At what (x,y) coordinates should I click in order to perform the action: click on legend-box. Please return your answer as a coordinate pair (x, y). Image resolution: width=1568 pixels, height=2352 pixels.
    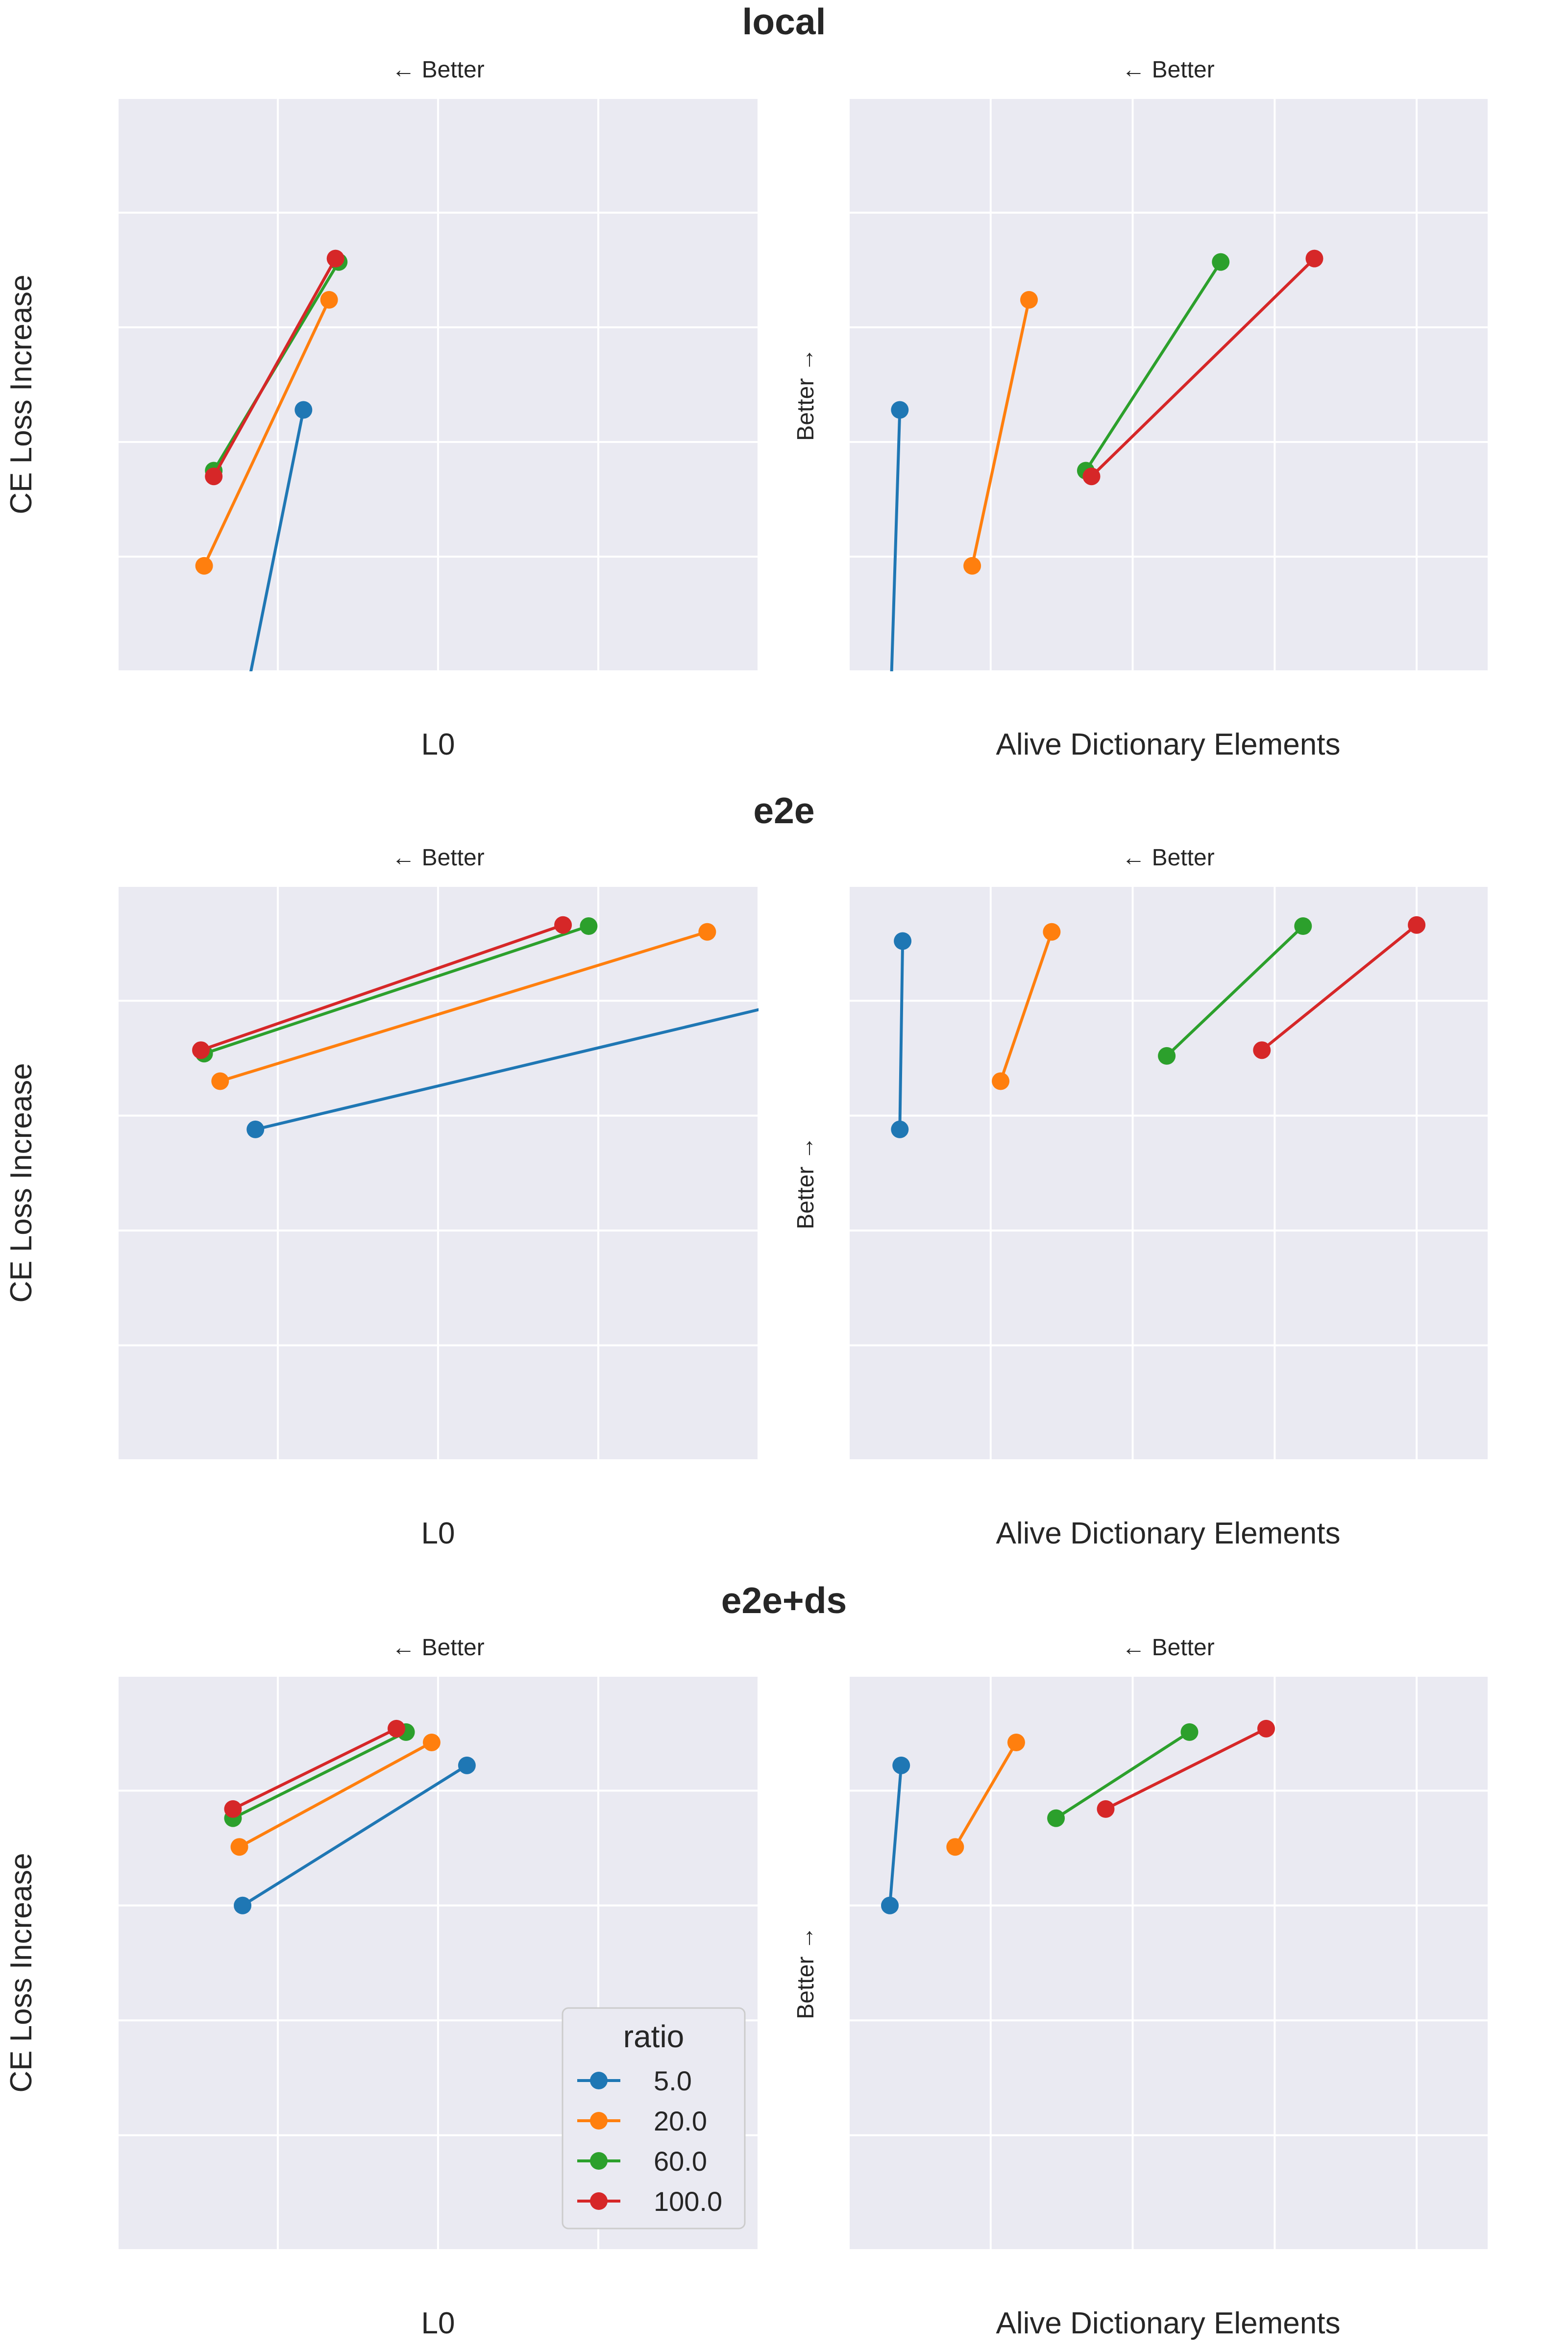
    Looking at the image, I should click on (654, 2118).